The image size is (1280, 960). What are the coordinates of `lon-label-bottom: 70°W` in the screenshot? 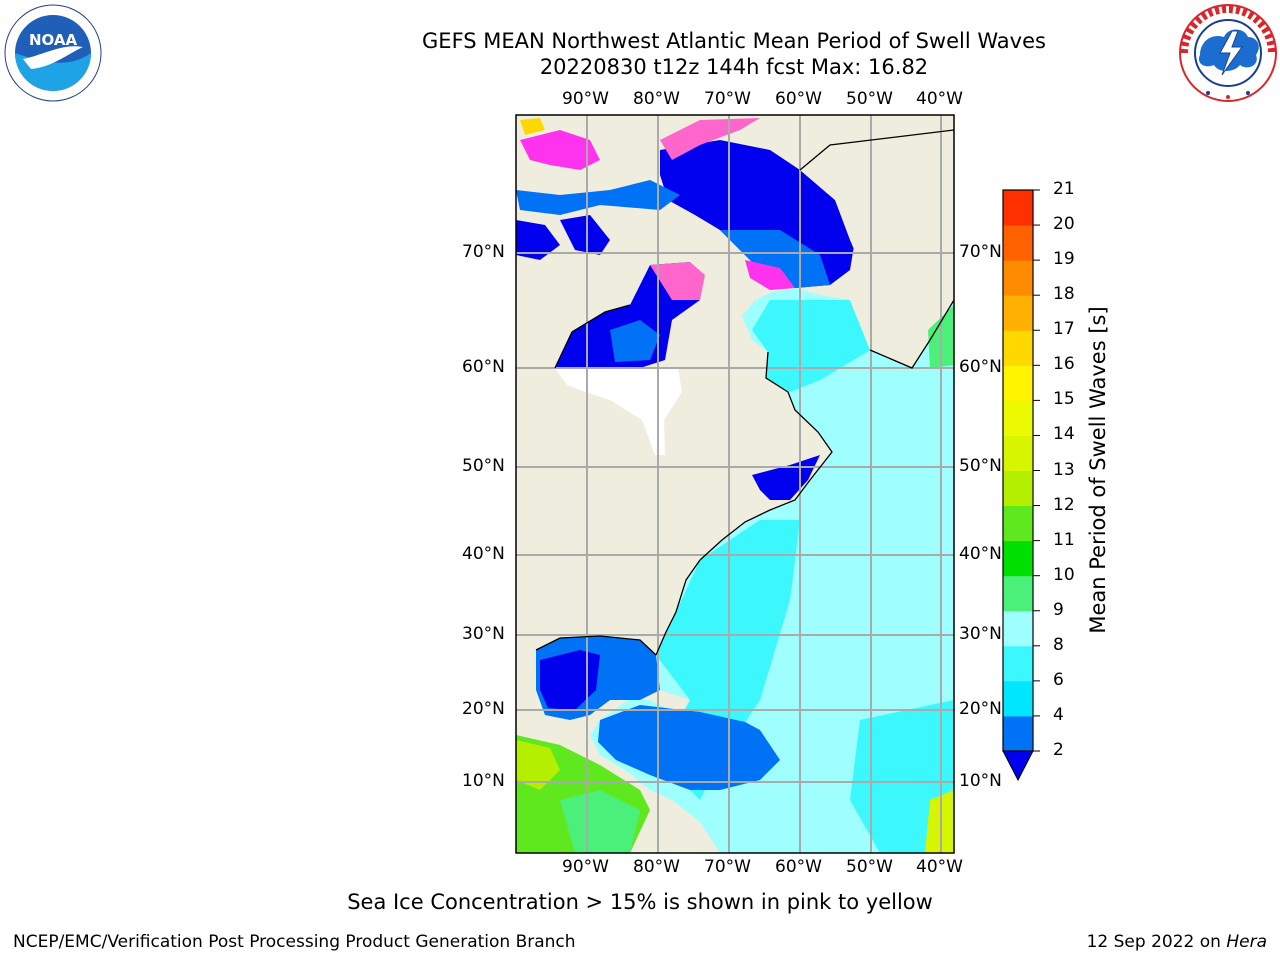 It's located at (727, 867).